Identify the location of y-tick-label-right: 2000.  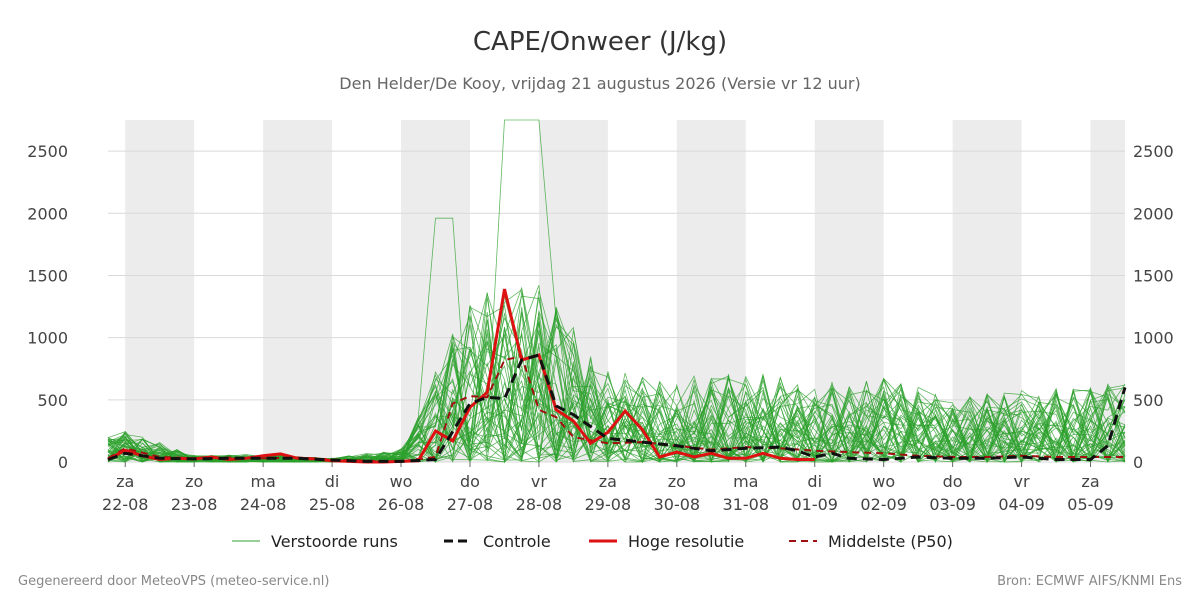
(1153, 213).